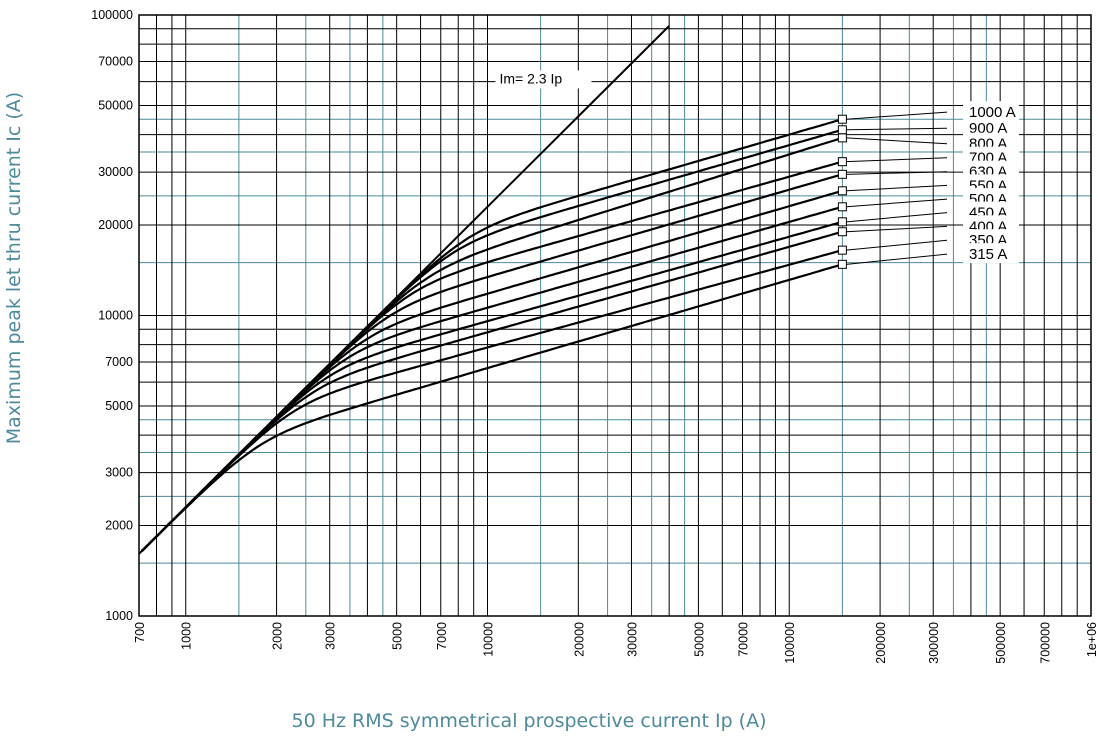 Image resolution: width=1098 pixels, height=747 pixels. I want to click on x-tick-label: 70000, so click(744, 639).